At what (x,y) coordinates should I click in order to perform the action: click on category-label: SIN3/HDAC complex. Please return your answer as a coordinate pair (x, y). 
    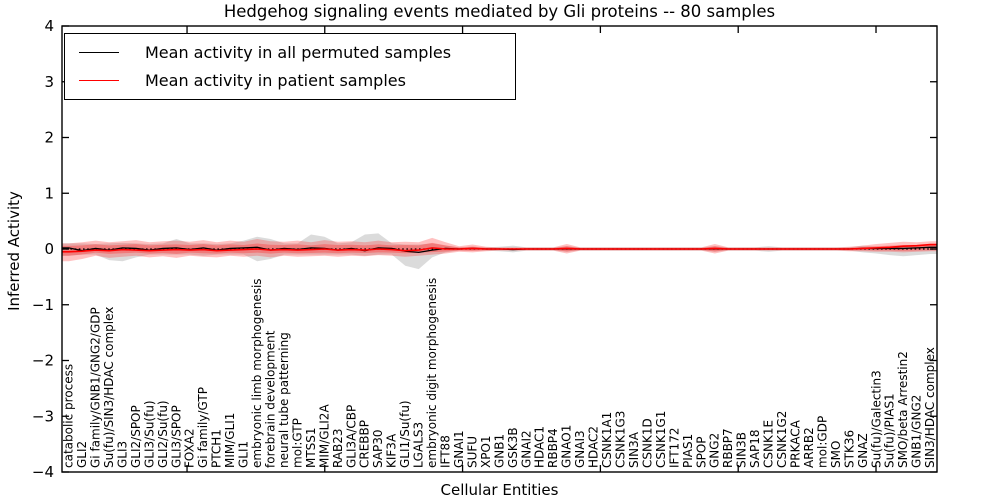
    Looking at the image, I should click on (930, 407).